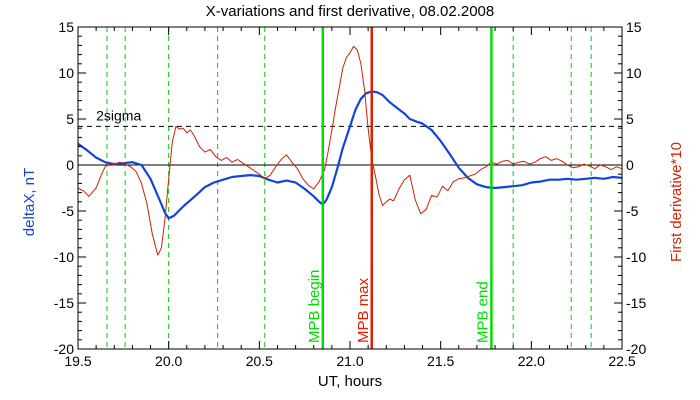 The image size is (700, 400). What do you see at coordinates (630, 119) in the screenshot?
I see `y-tick-label-right: 5` at bounding box center [630, 119].